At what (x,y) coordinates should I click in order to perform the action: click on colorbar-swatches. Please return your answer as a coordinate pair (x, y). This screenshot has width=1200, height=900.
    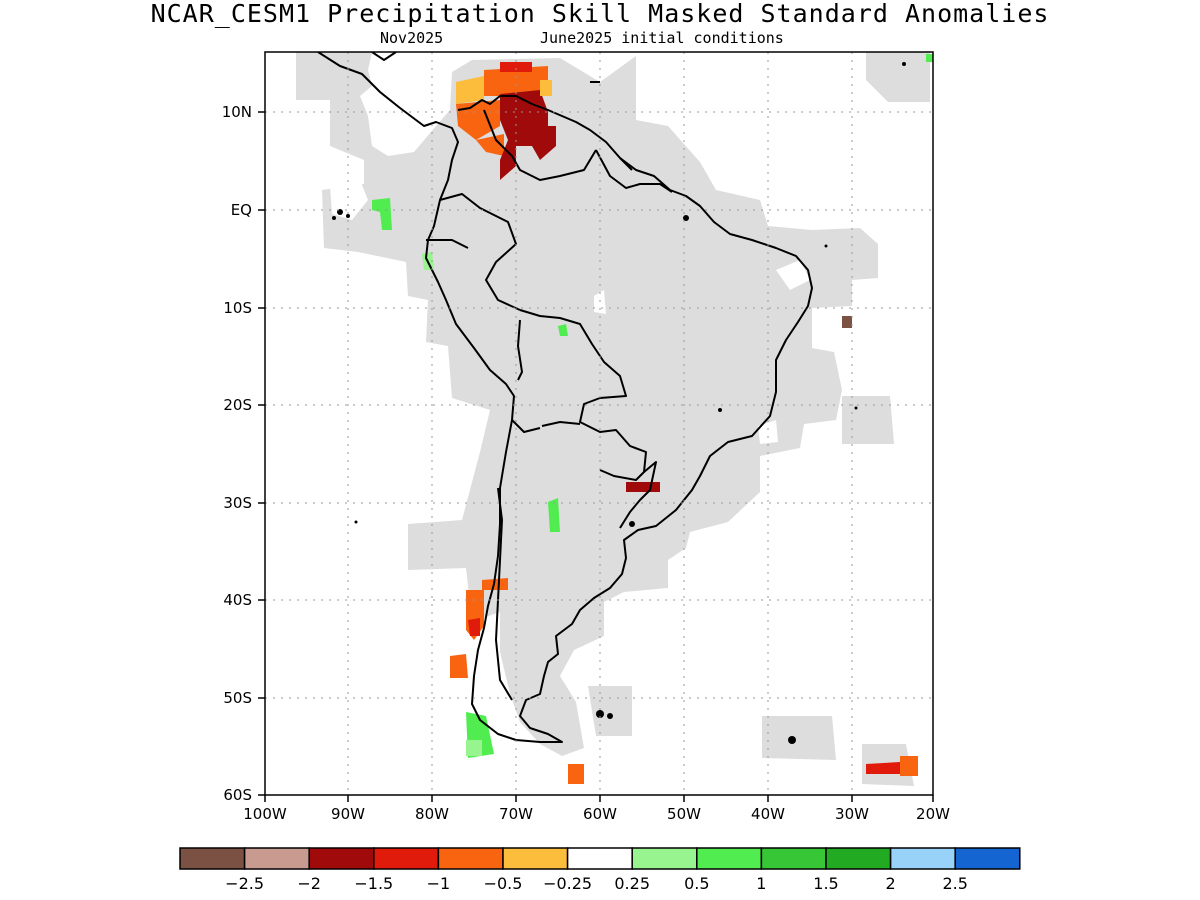
    Looking at the image, I should click on (600, 858).